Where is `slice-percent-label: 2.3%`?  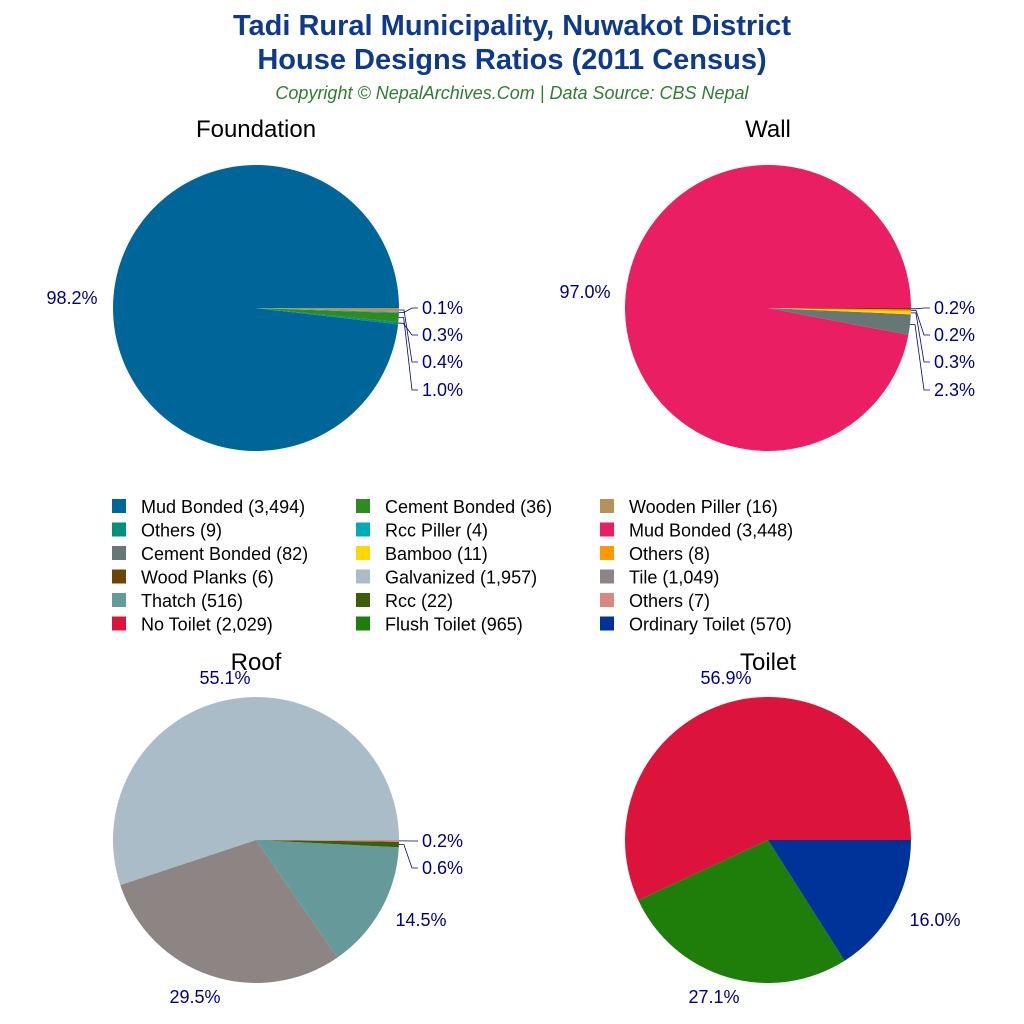 slice-percent-label: 2.3% is located at coordinates (954, 390).